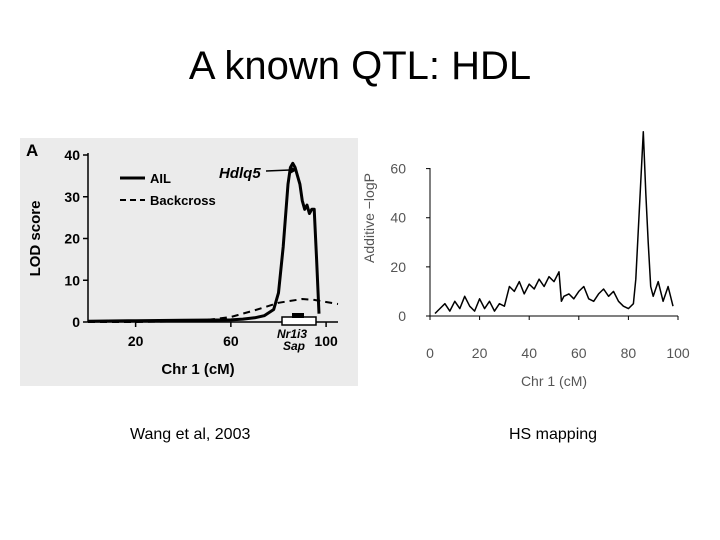 The image size is (720, 540). I want to click on logp-series-line, so click(554, 223).